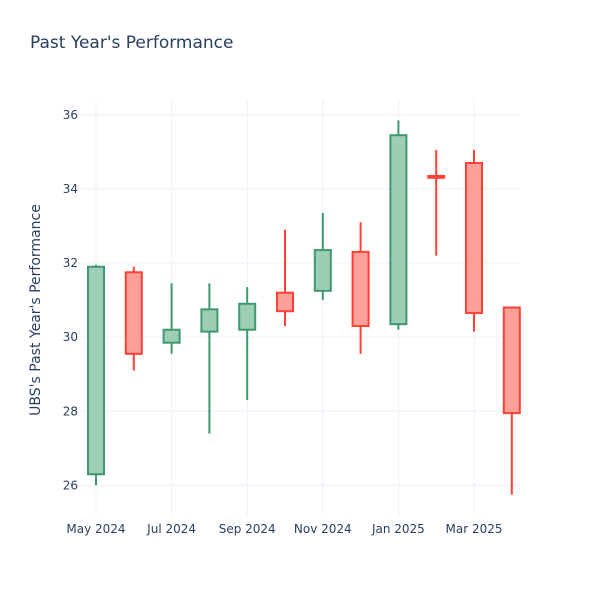 The height and width of the screenshot is (600, 600). I want to click on y-tick-label: 26, so click(70, 485).